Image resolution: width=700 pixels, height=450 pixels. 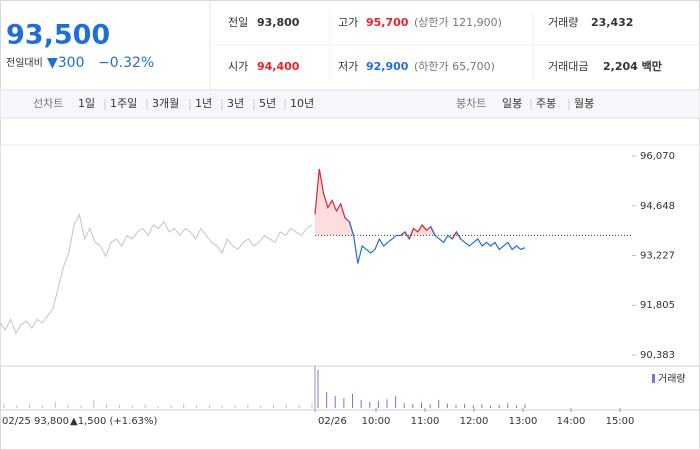 What do you see at coordinates (425, 421) in the screenshot?
I see `x-tick-label: 11:00` at bounding box center [425, 421].